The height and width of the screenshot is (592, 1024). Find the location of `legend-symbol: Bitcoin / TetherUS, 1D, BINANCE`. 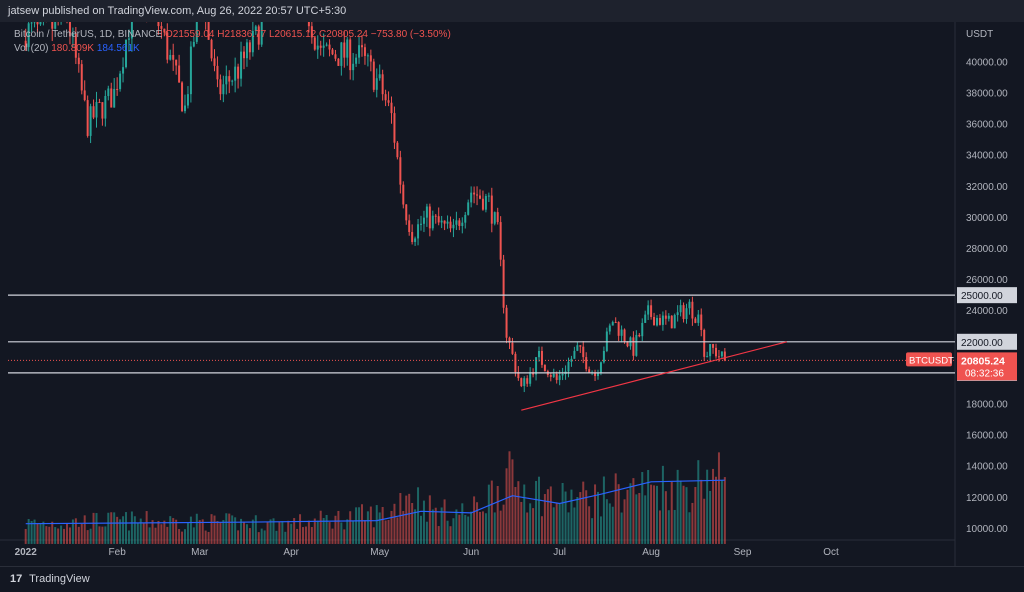

legend-symbol: Bitcoin / TetherUS, 1D, BINANCE is located at coordinates (88, 34).